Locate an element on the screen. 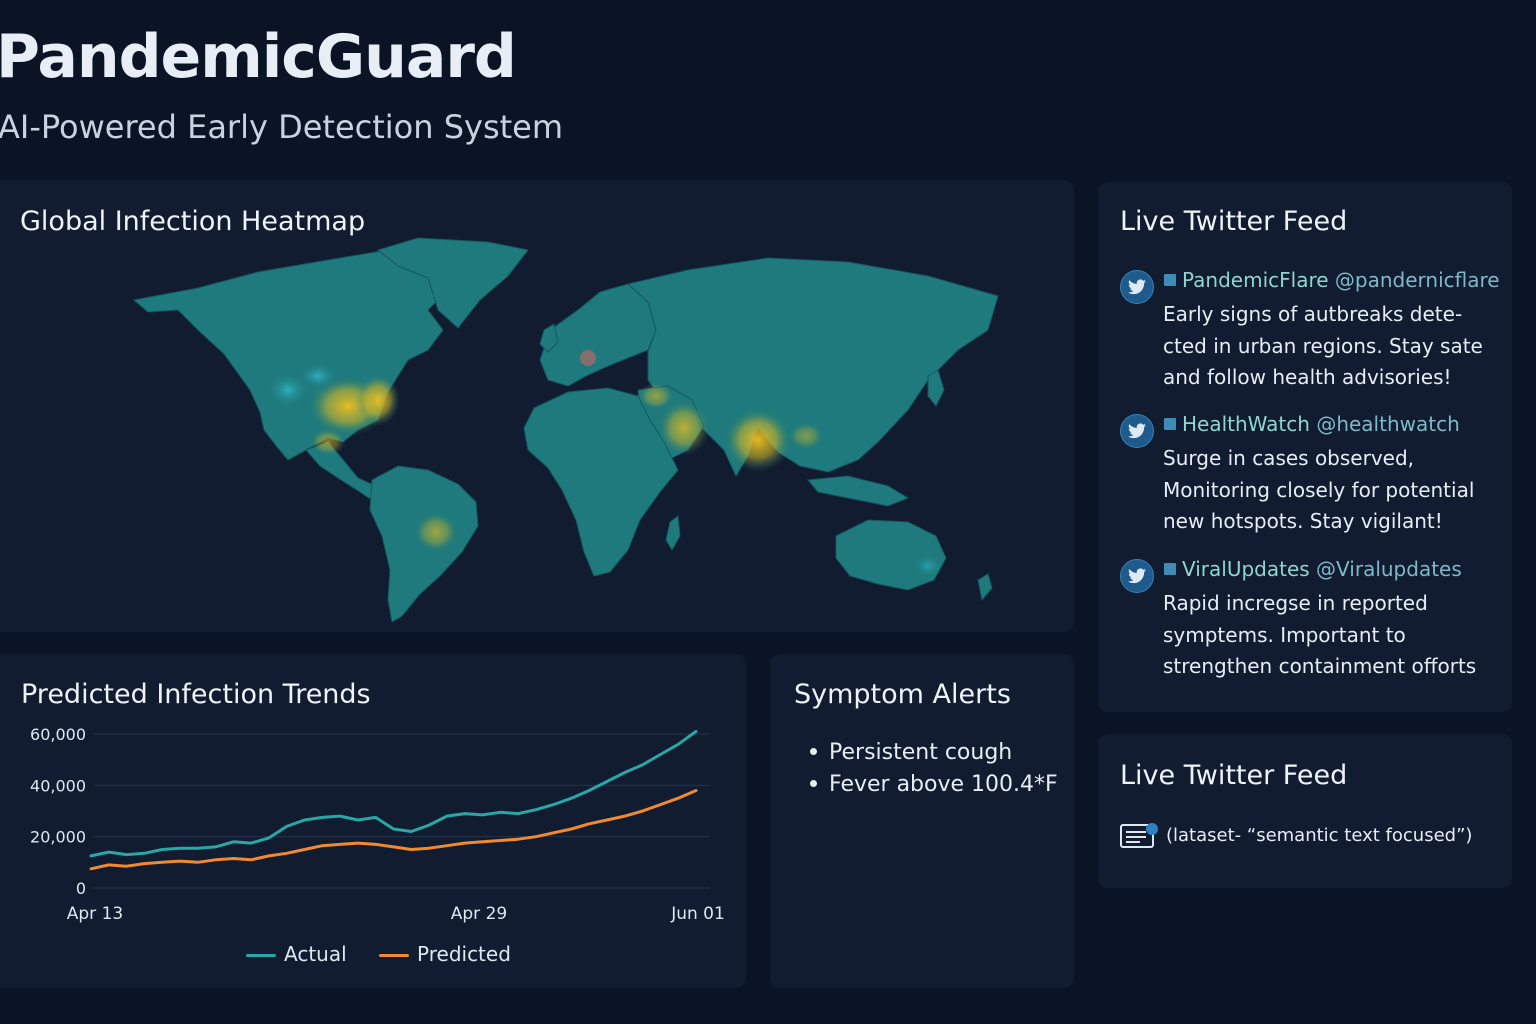  tweet-header: PandemicFlare @pandernicflare is located at coordinates (1332, 280).